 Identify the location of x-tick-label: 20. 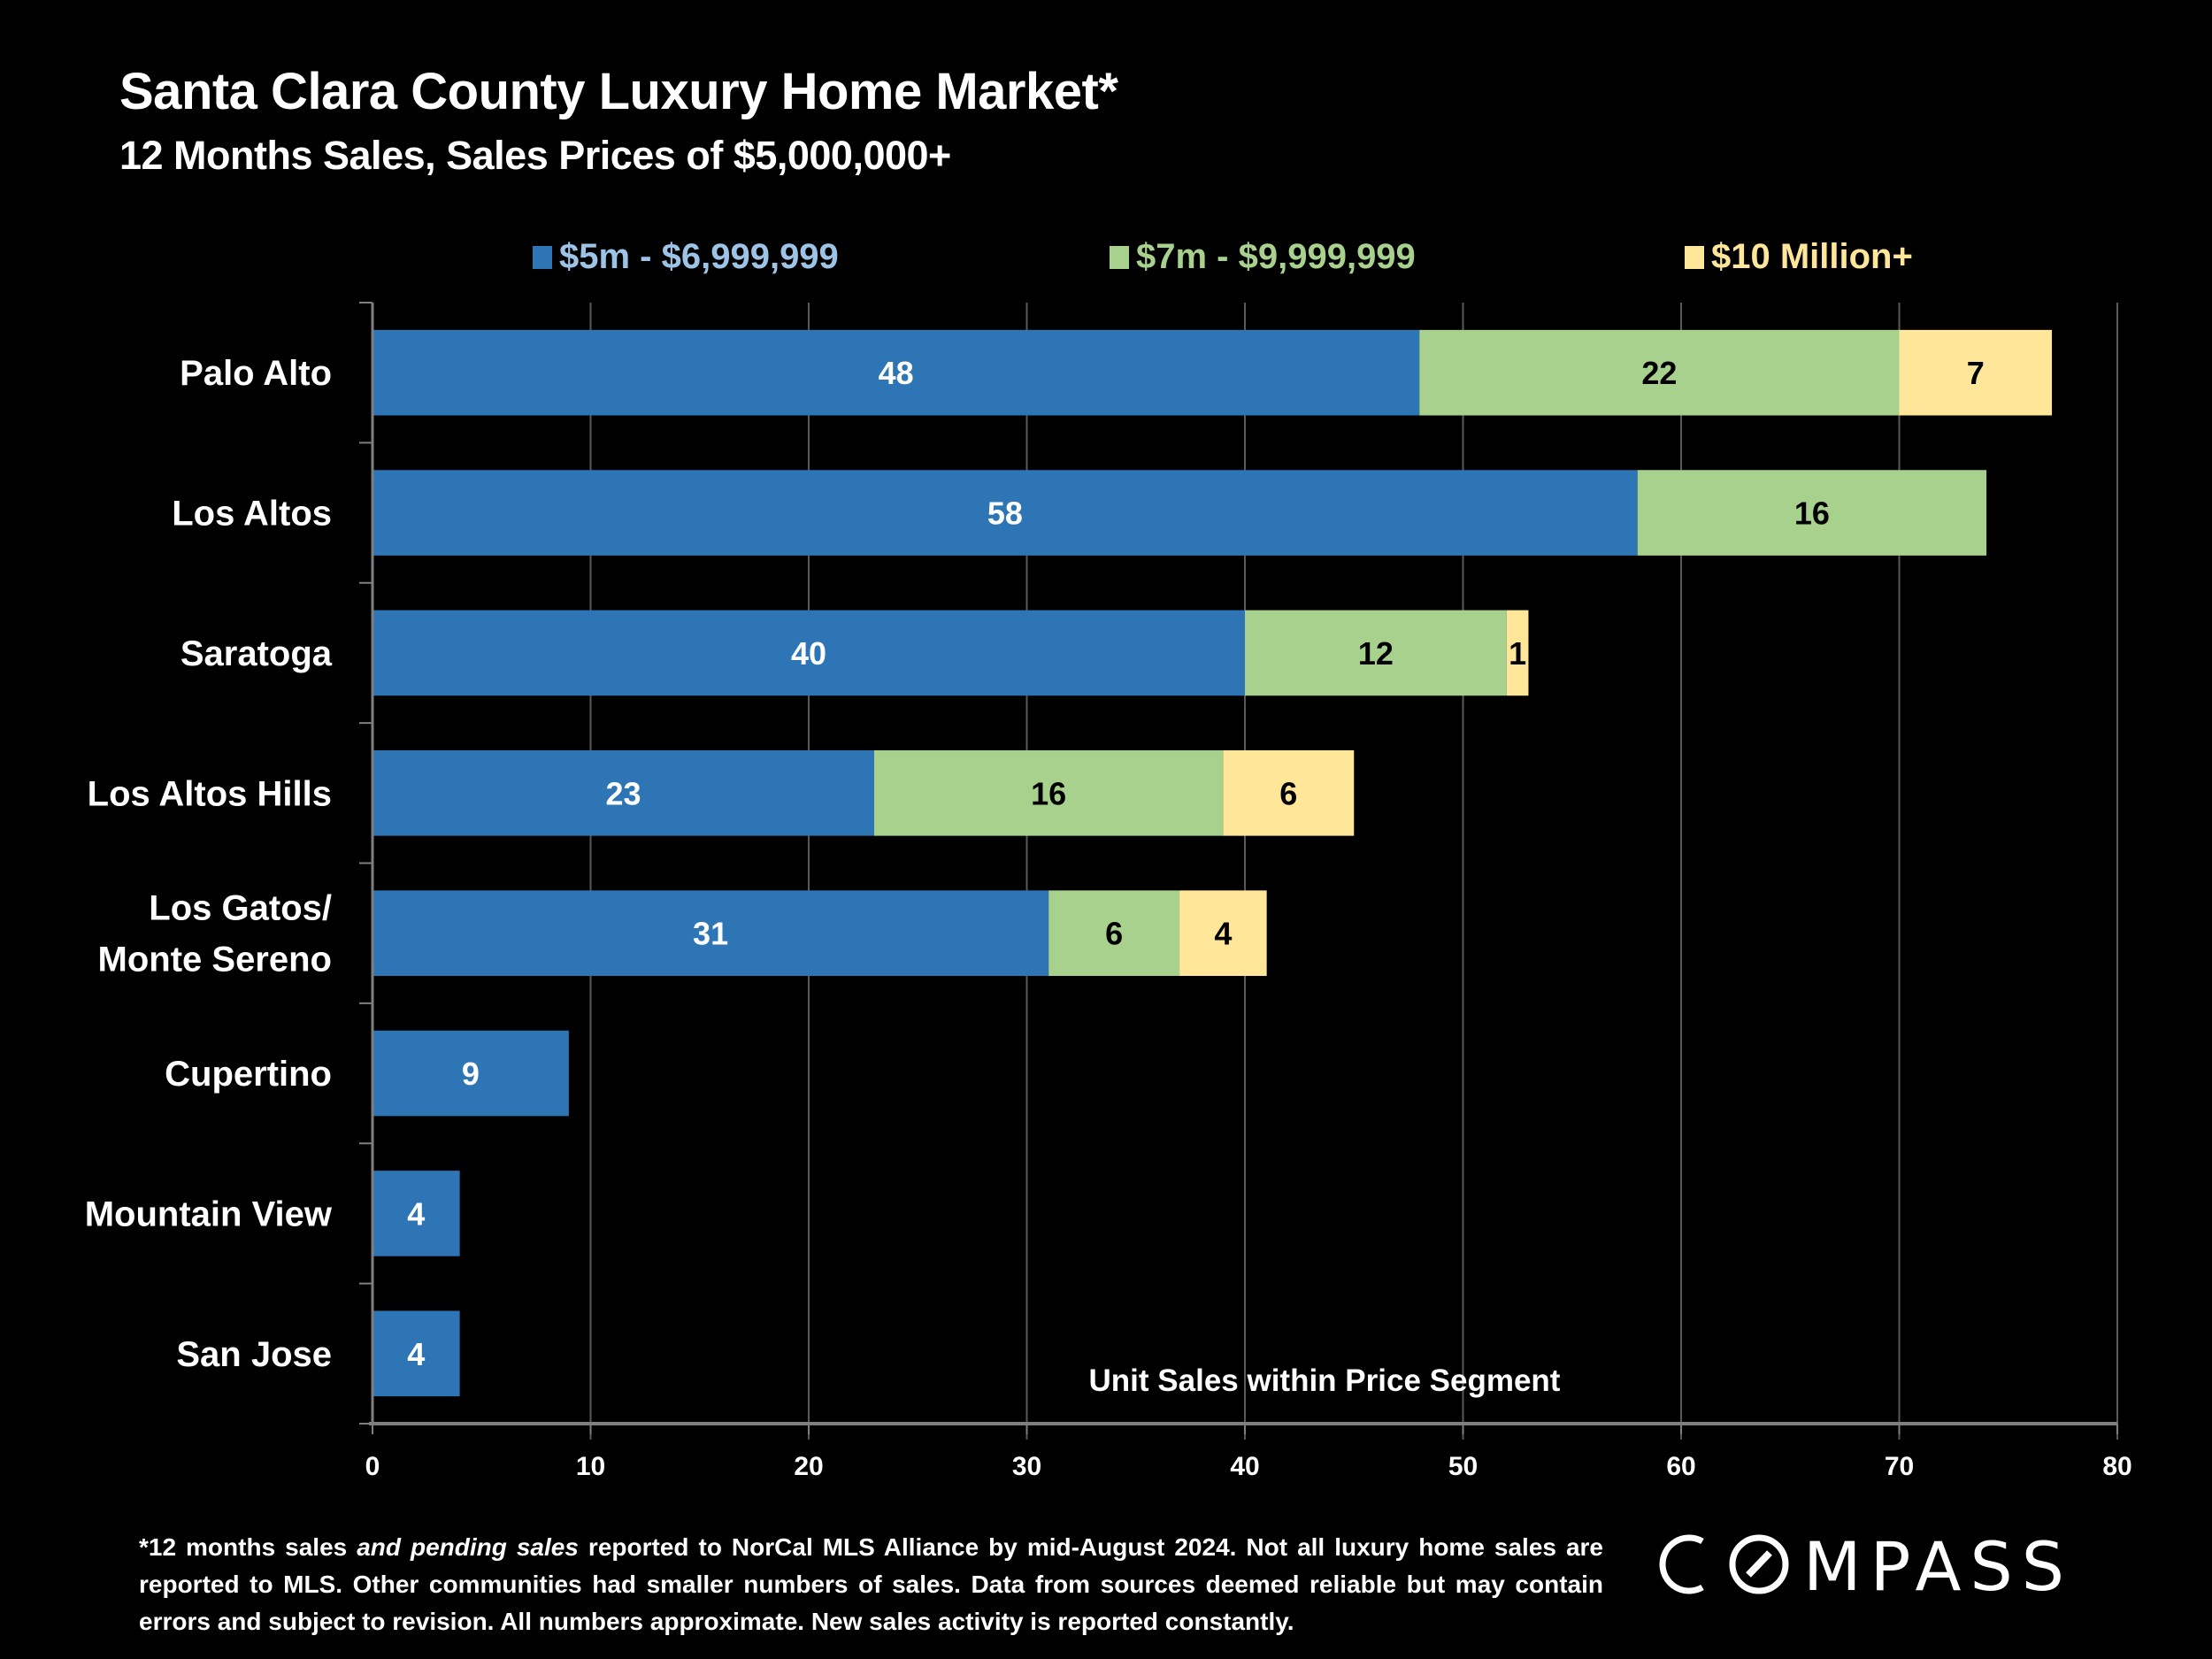
(809, 1467).